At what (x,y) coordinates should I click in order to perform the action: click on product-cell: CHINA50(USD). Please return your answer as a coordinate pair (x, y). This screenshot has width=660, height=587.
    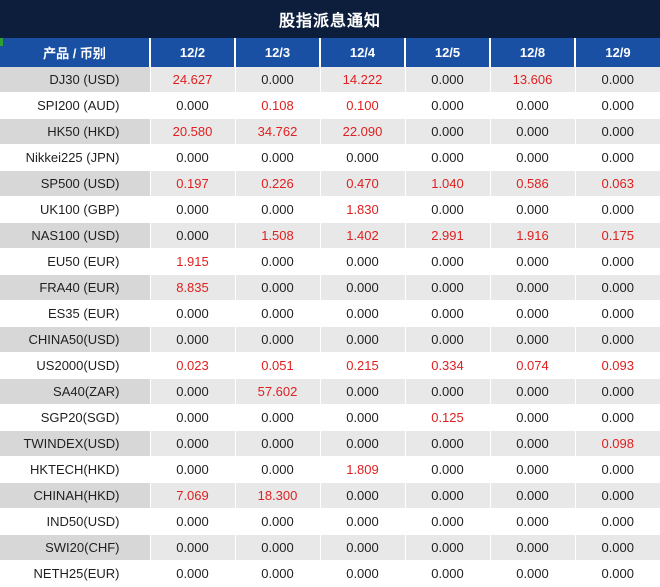
    Looking at the image, I should click on (75, 339).